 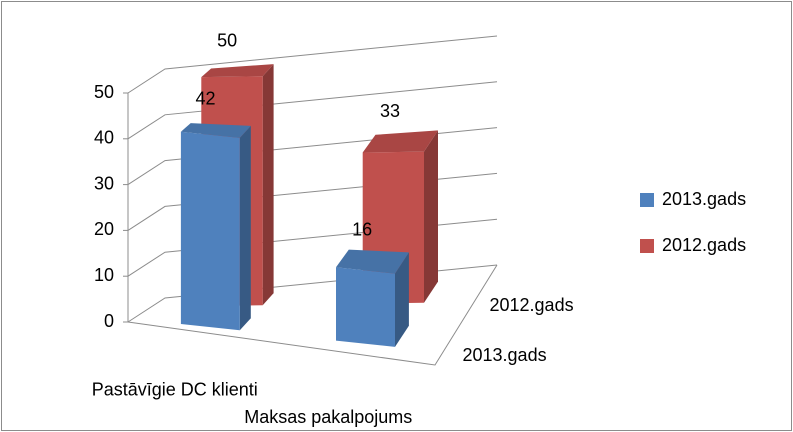 I want to click on y-tick-label: 20, so click(x=104, y=229).